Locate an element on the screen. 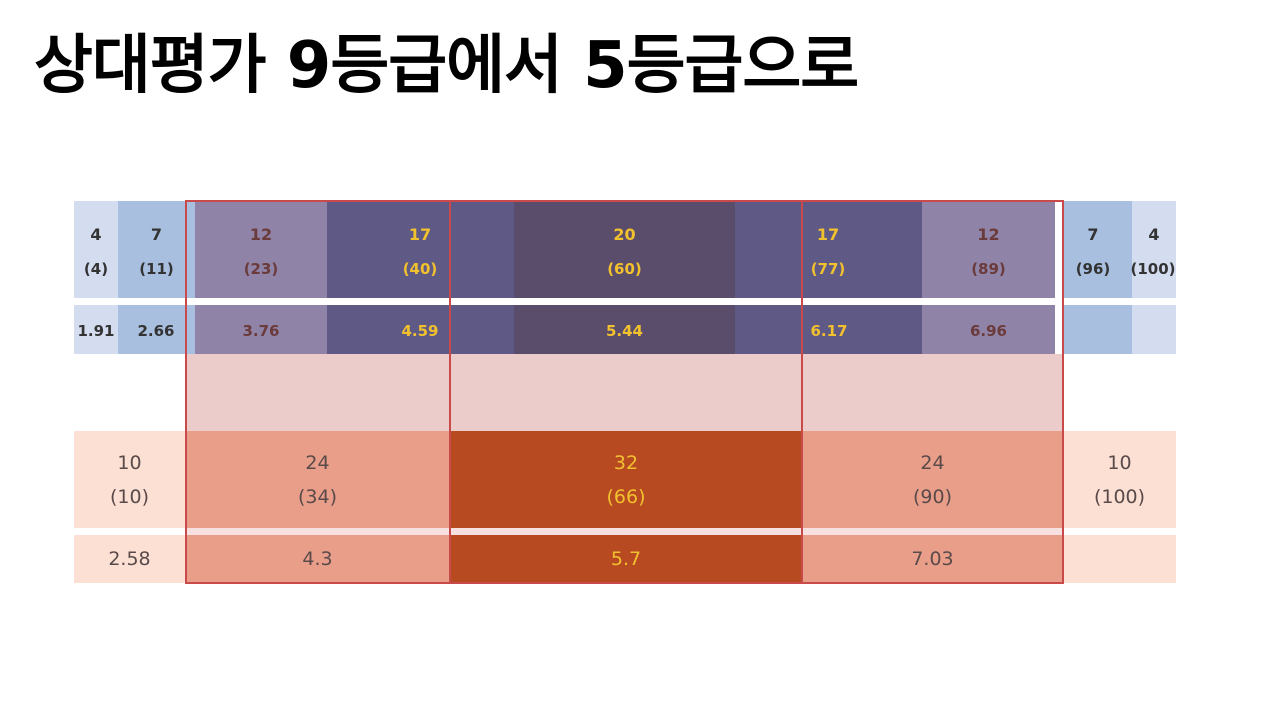  nine-cutoff-2: 2.66 is located at coordinates (156, 331).